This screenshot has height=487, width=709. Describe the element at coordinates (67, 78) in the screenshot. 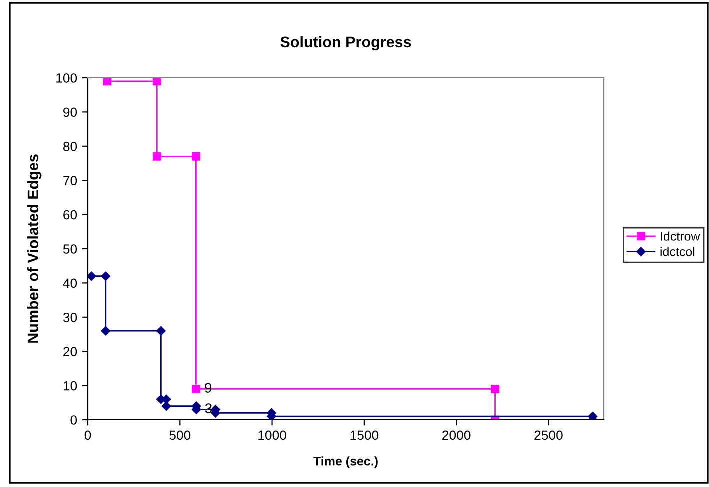

I see `y-tick-label: 100` at that location.